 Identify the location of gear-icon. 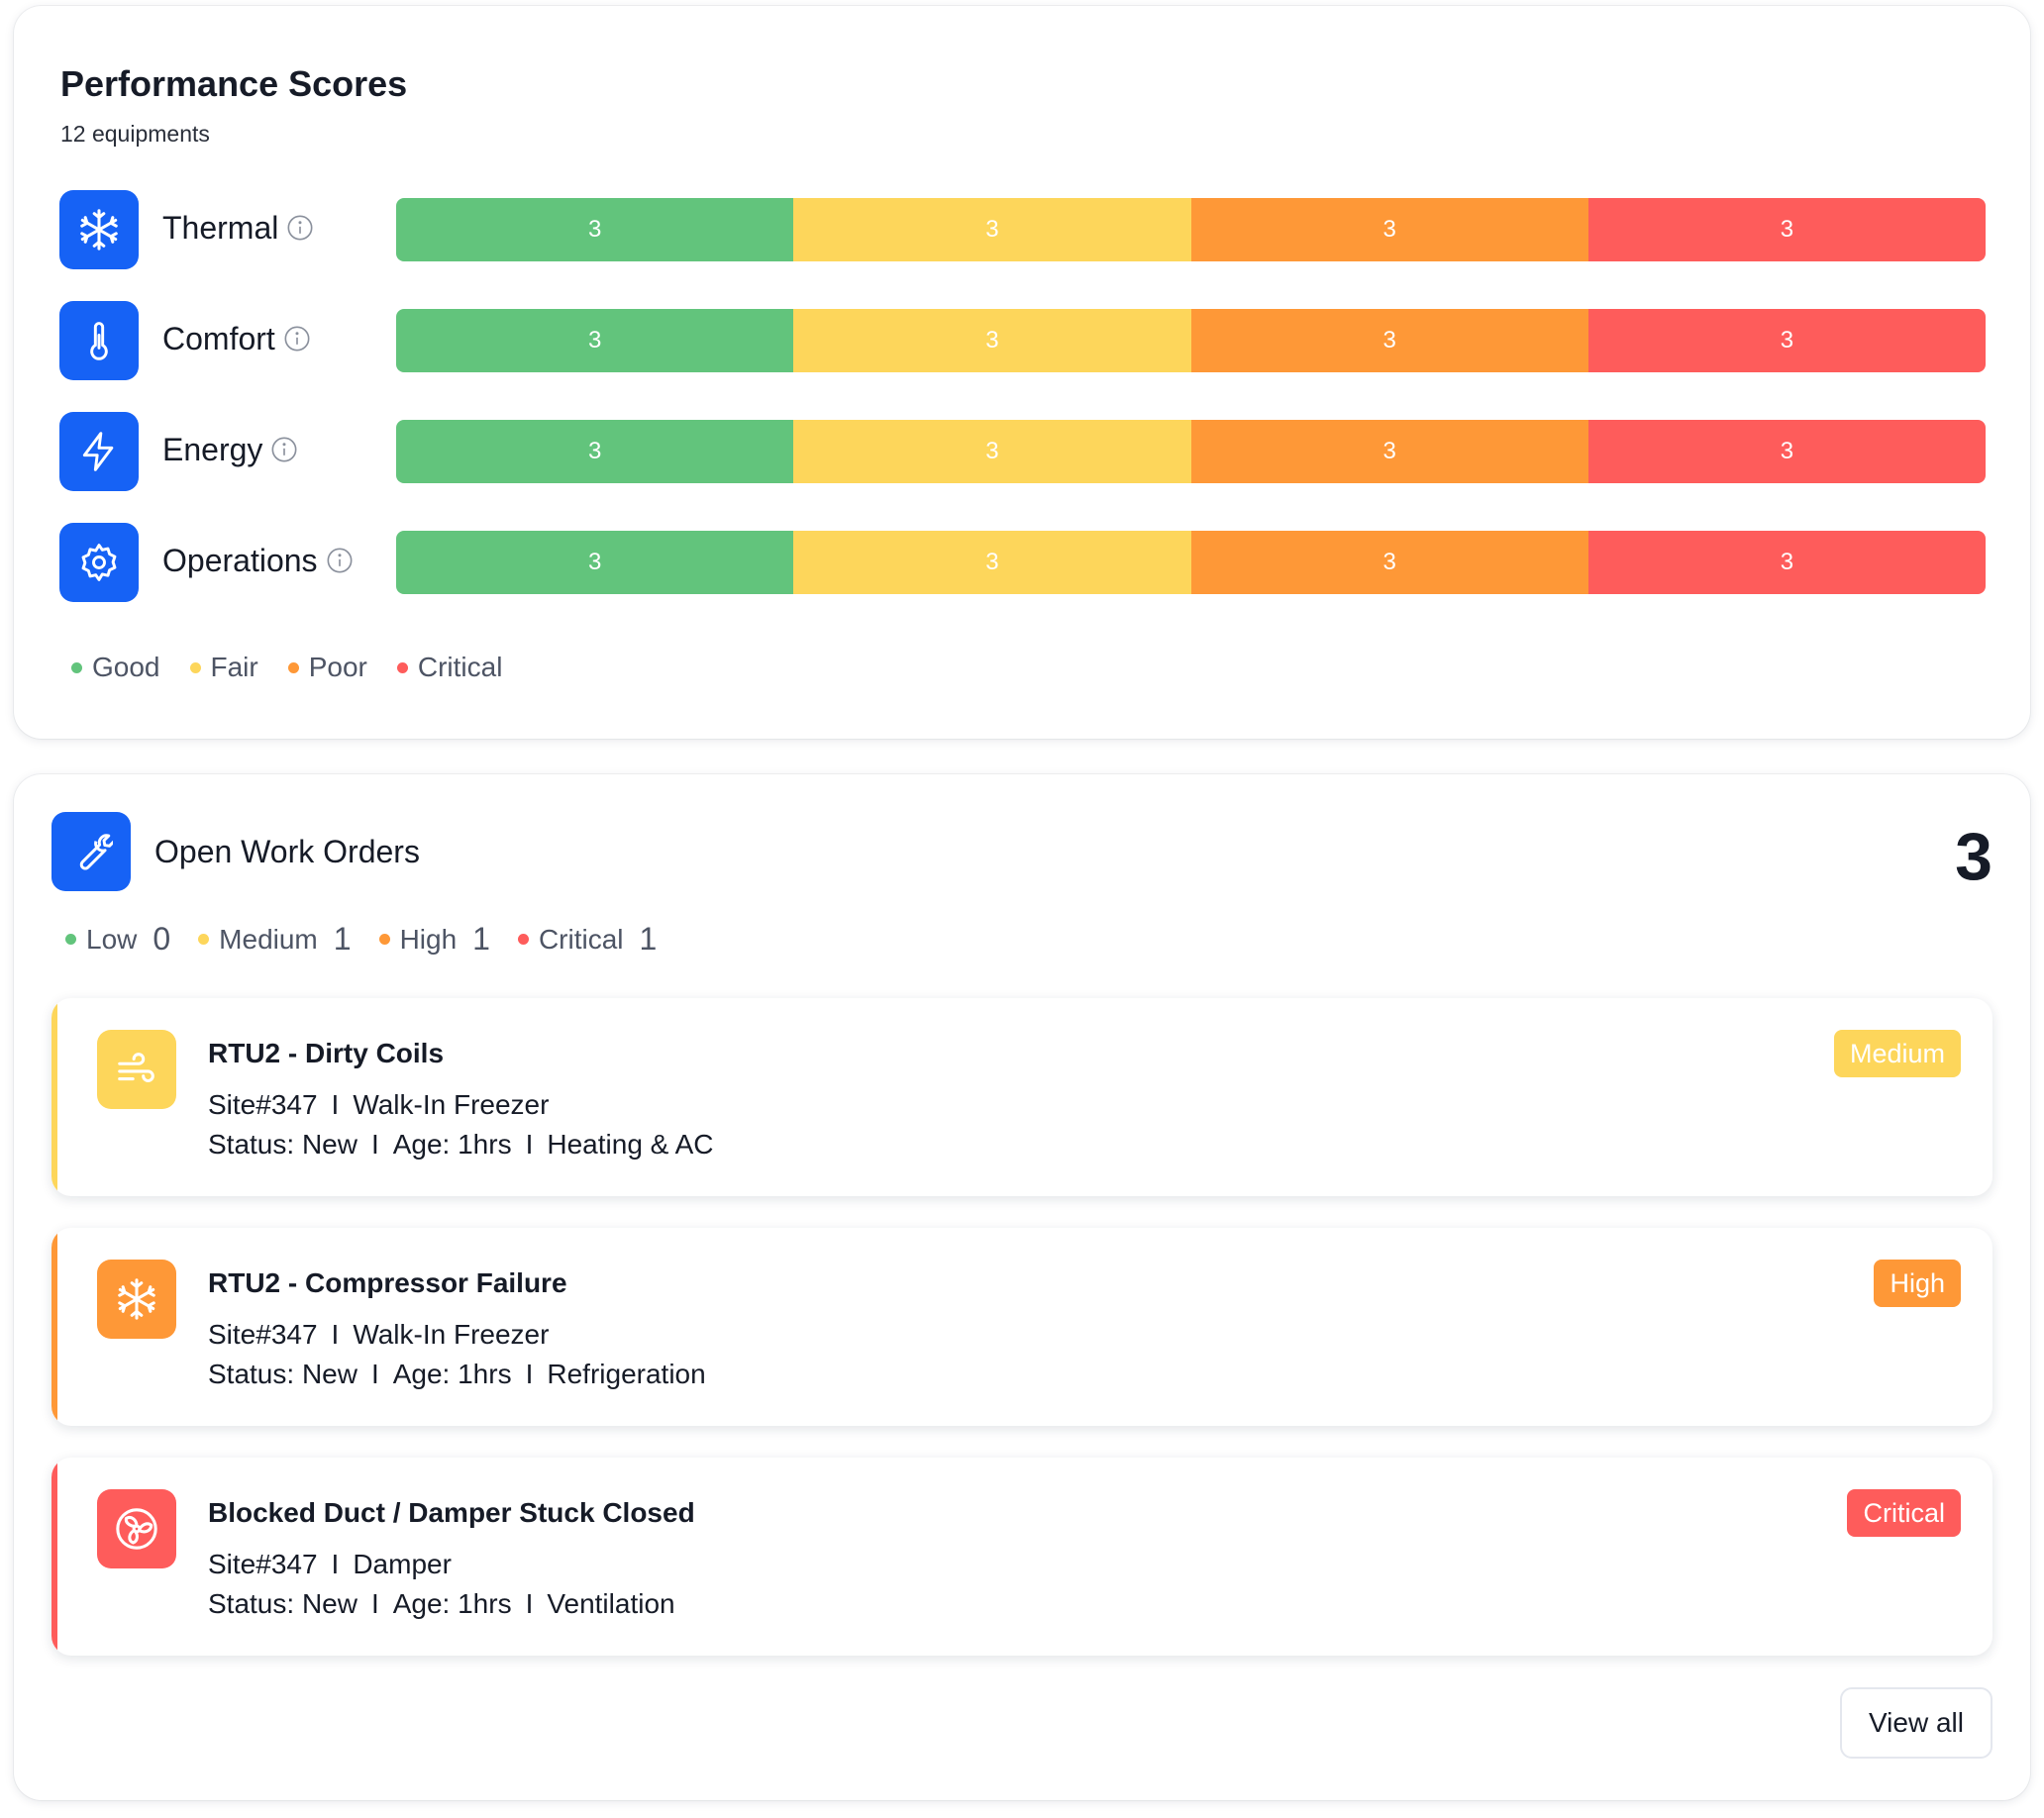
(99, 562).